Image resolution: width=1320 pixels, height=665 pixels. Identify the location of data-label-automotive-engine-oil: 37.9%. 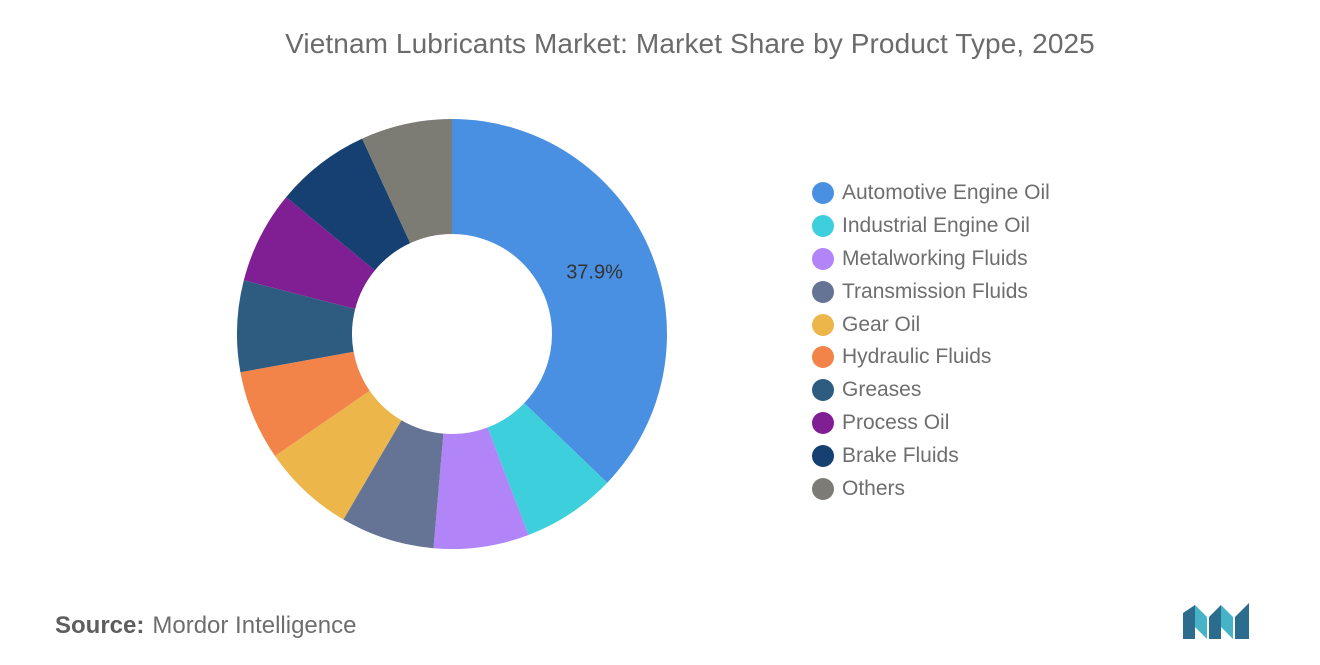
(594, 272).